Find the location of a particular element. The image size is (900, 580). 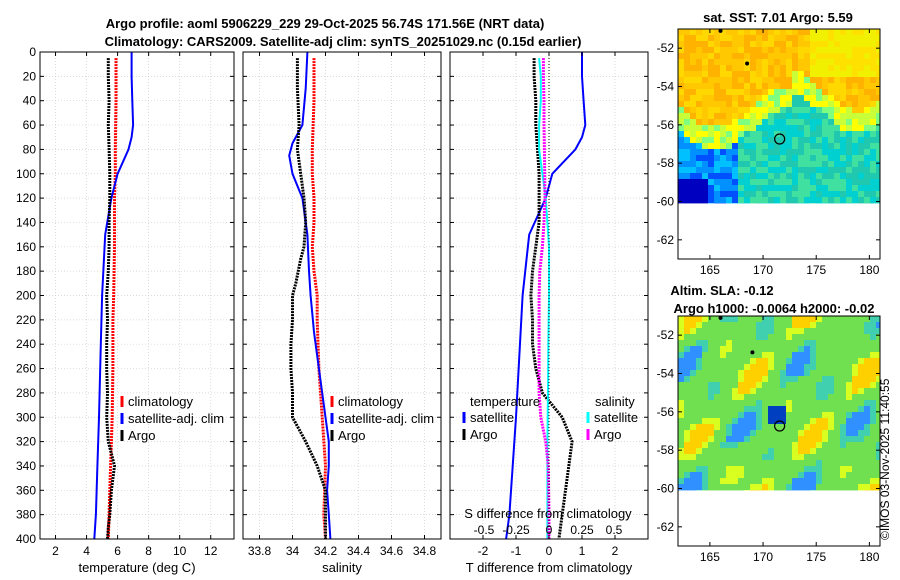

x-axis-label: salinity is located at coordinates (342, 567).